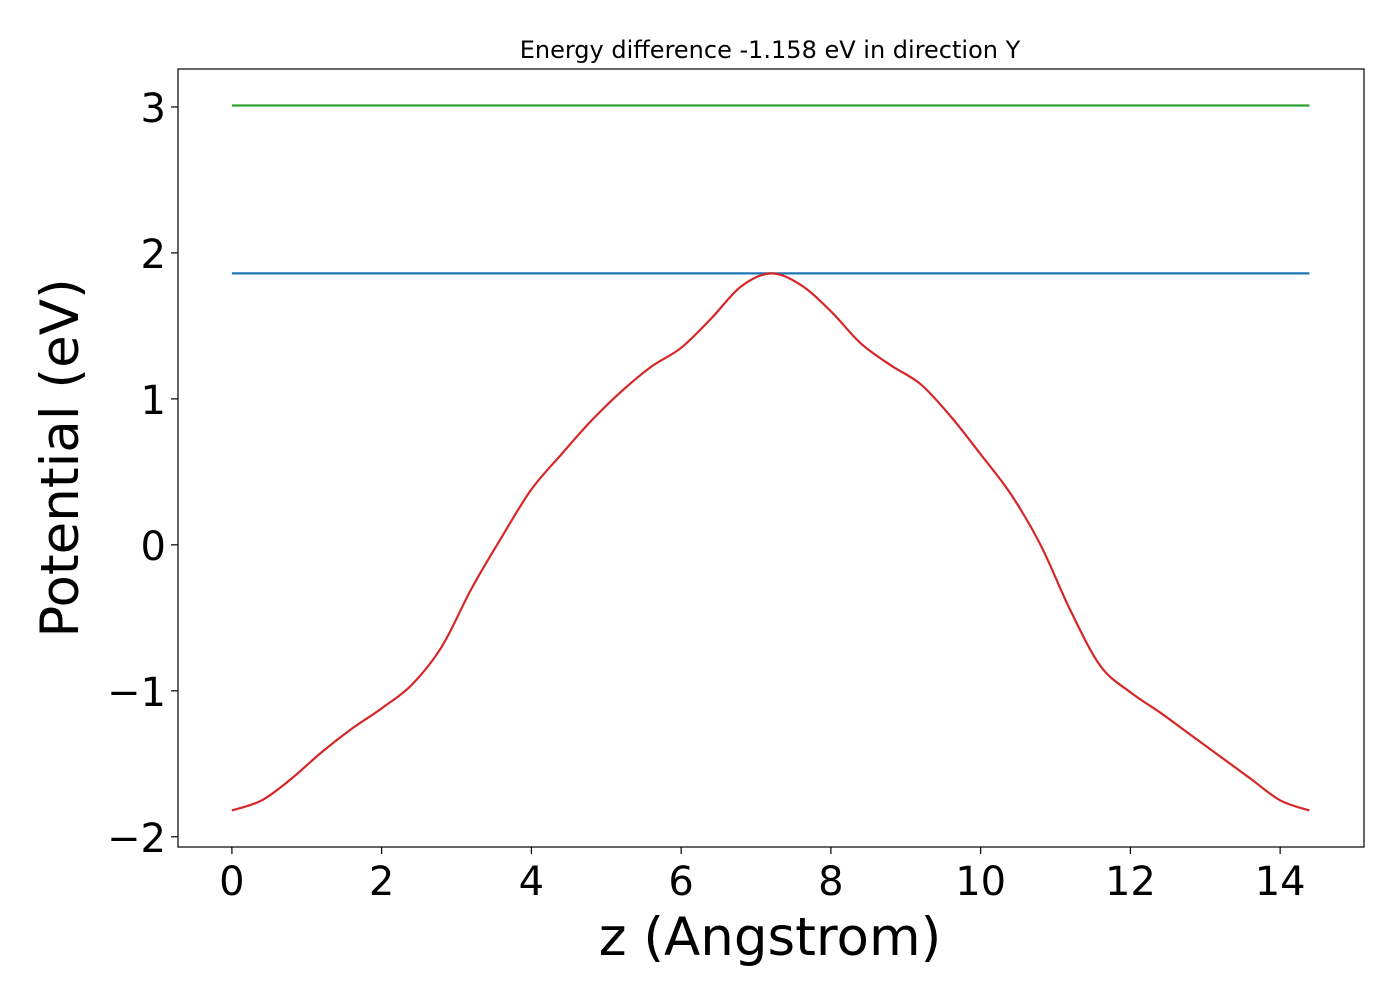 The width and height of the screenshot is (1400, 1000). What do you see at coordinates (830, 882) in the screenshot?
I see `x-tick-label: 8` at bounding box center [830, 882].